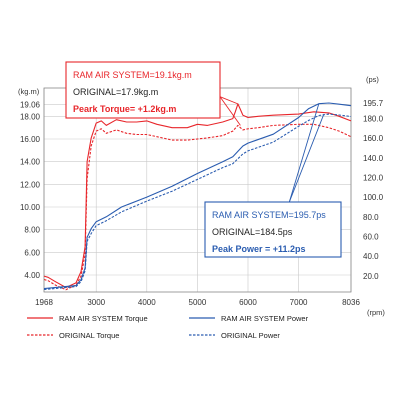  I want to click on right-tick-label: 195.7, so click(373, 103).